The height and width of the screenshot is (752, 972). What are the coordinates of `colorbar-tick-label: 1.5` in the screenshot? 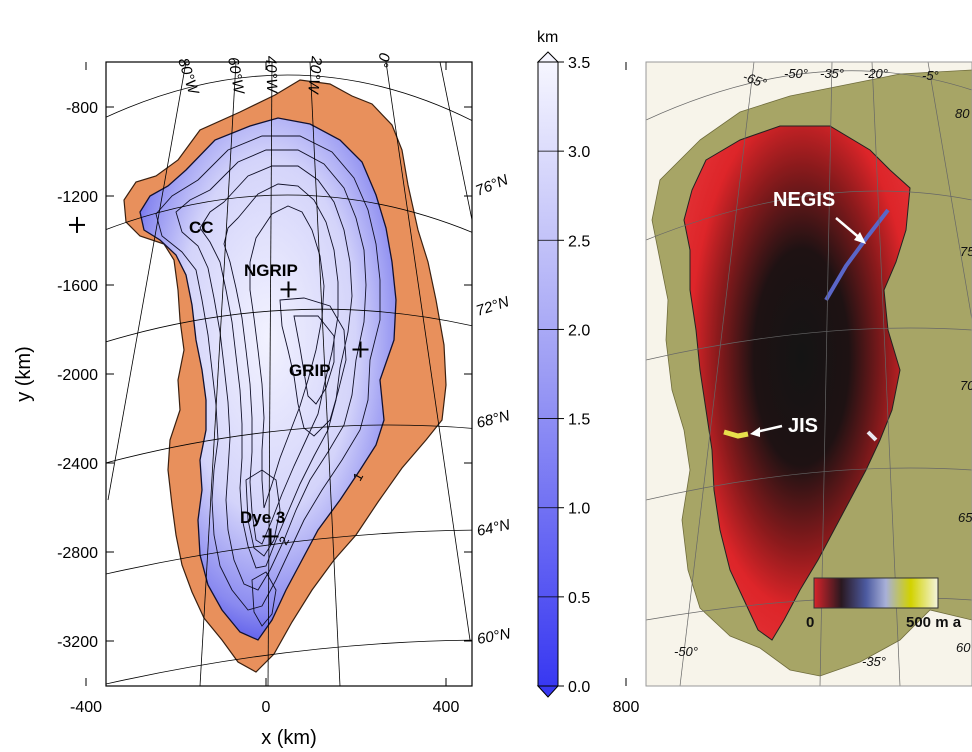 It's located at (579, 420).